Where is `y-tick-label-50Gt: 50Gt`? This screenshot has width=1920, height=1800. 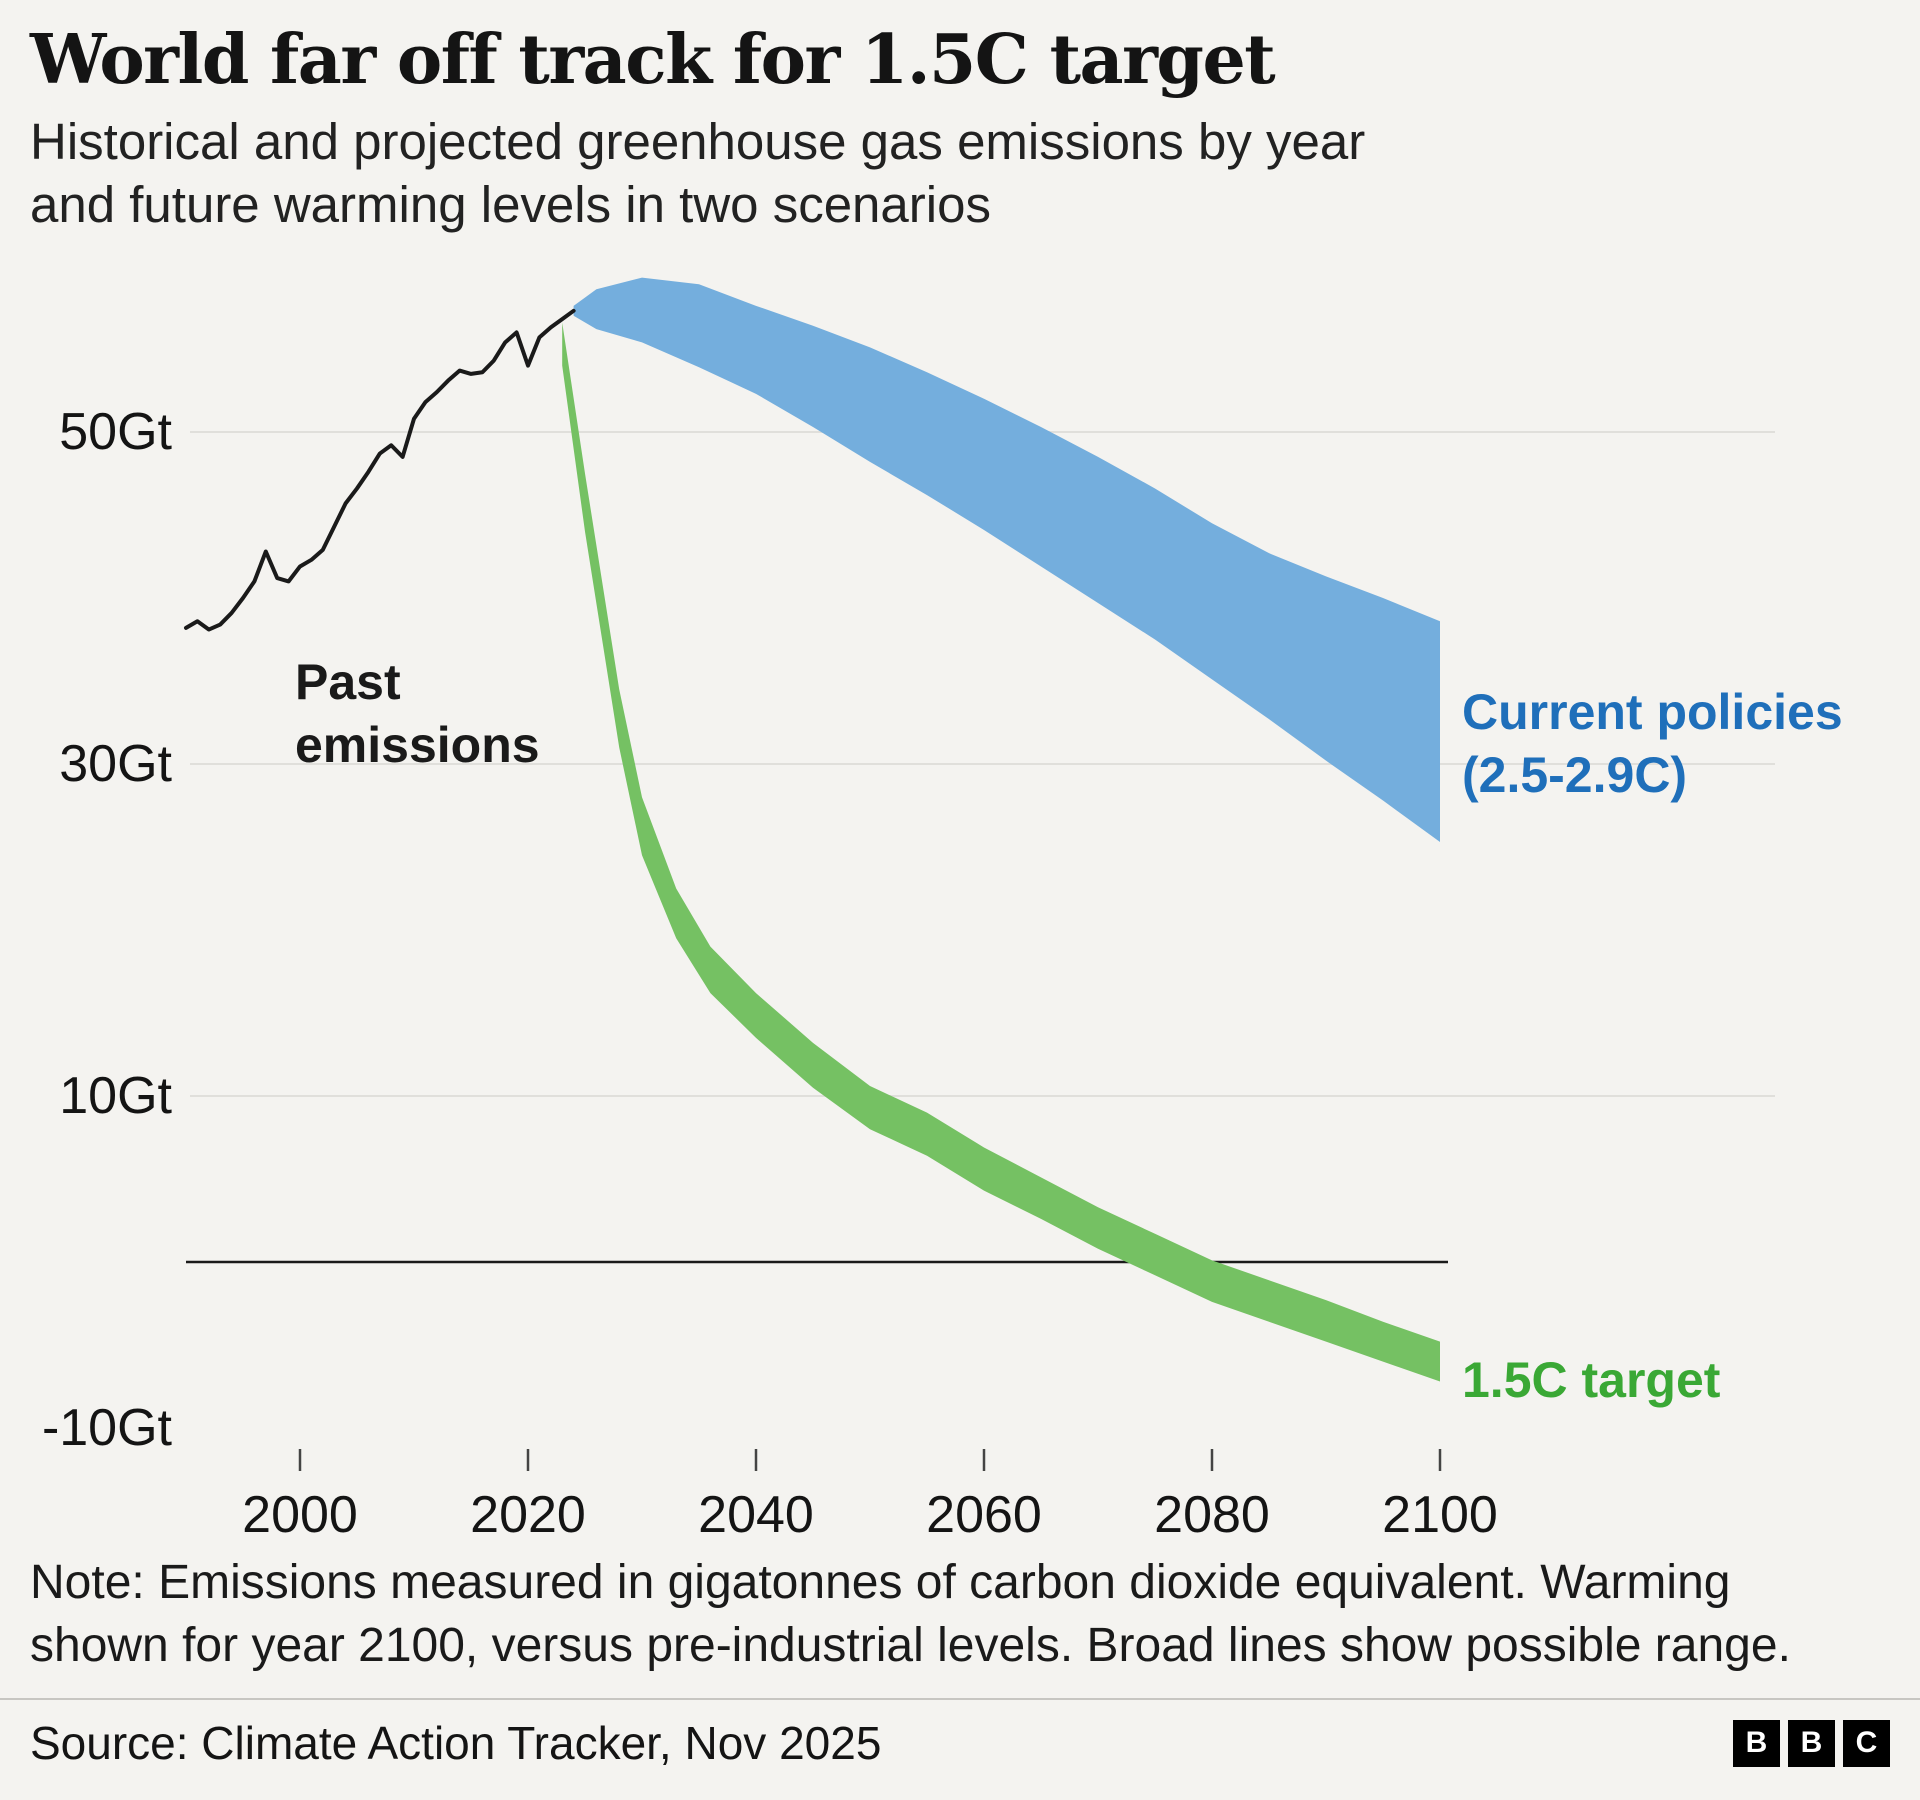 y-tick-label-50Gt: 50Gt is located at coordinates (115, 432).